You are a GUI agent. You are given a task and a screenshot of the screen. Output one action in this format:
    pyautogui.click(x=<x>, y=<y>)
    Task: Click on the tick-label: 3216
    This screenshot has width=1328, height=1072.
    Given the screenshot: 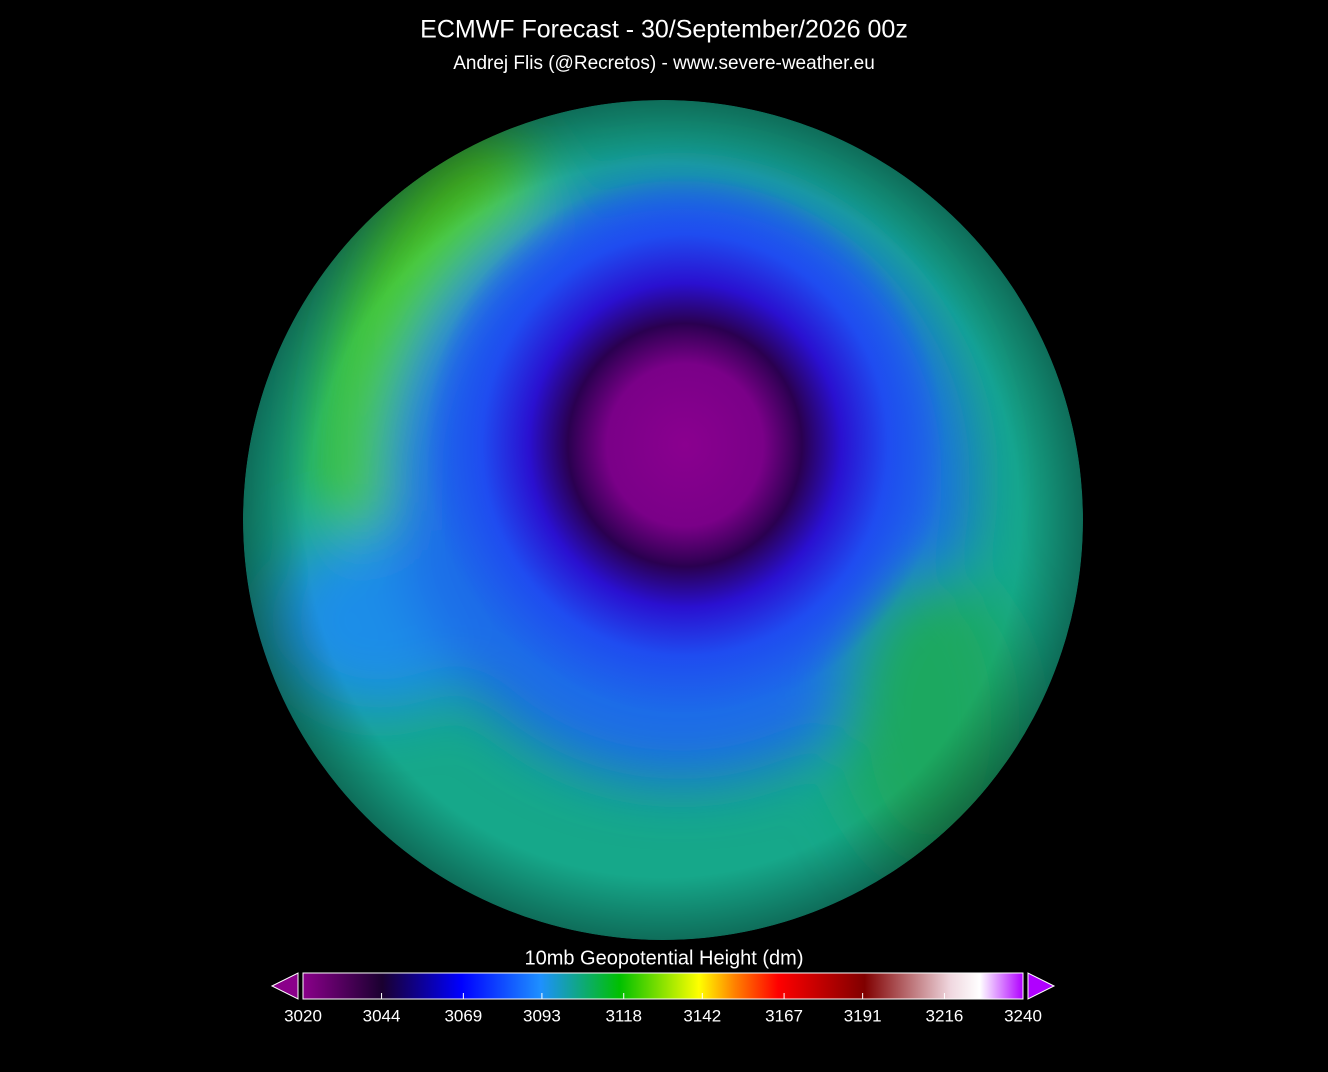 What is the action you would take?
    pyautogui.click(x=945, y=1015)
    